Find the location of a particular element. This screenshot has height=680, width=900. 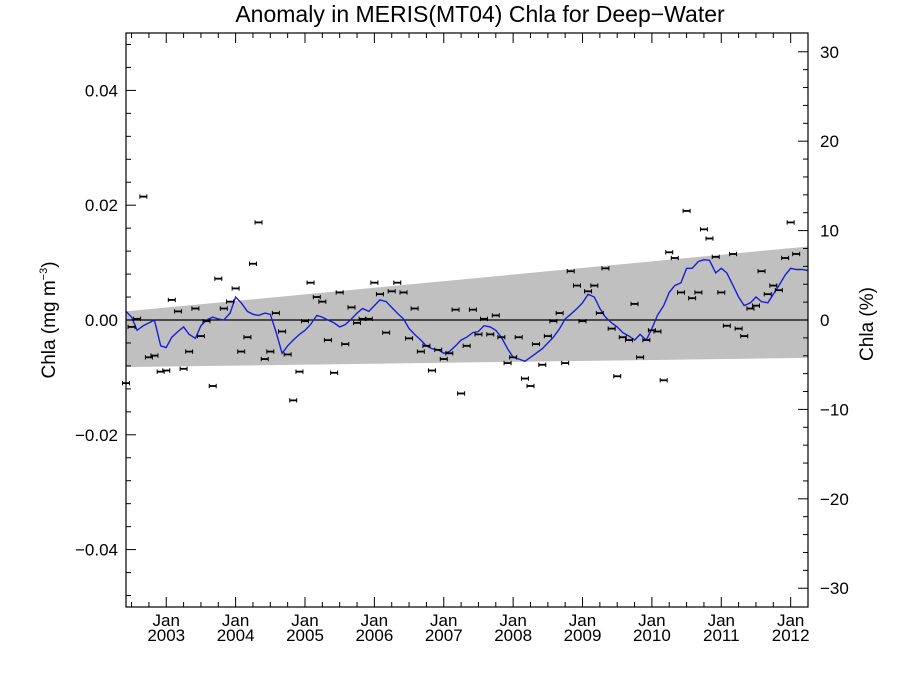

x-tick-label-year: 2011 is located at coordinates (721, 635).